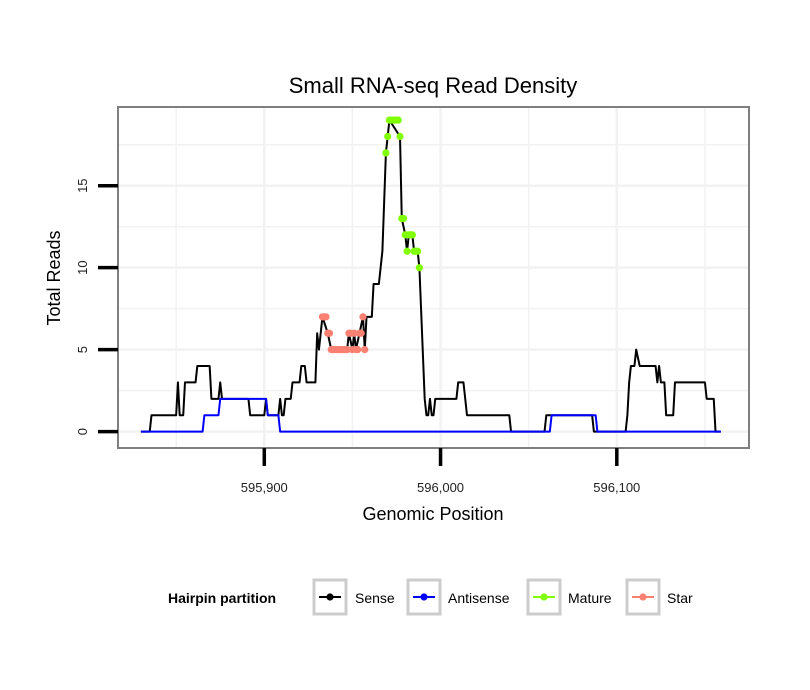  I want to click on legend-key-point-star, so click(643, 597).